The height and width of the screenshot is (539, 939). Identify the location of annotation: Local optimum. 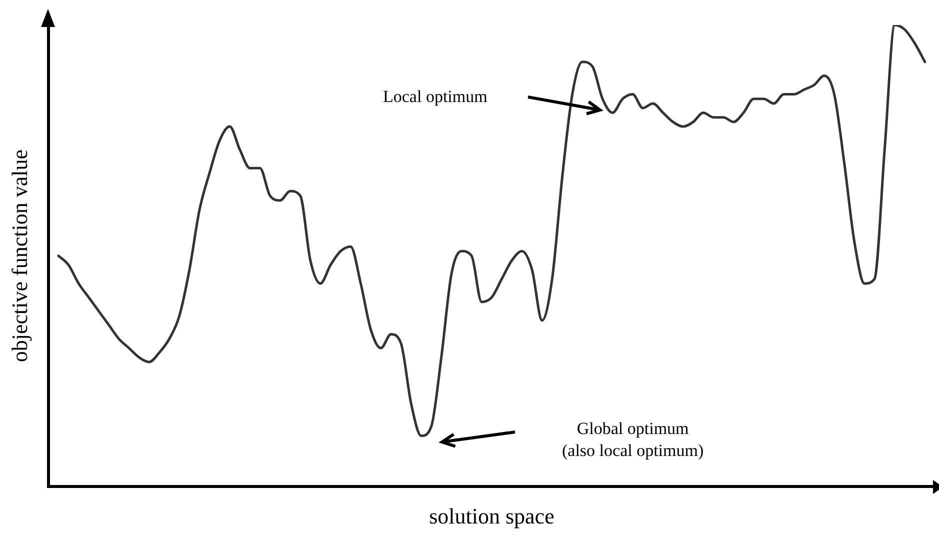
(435, 97).